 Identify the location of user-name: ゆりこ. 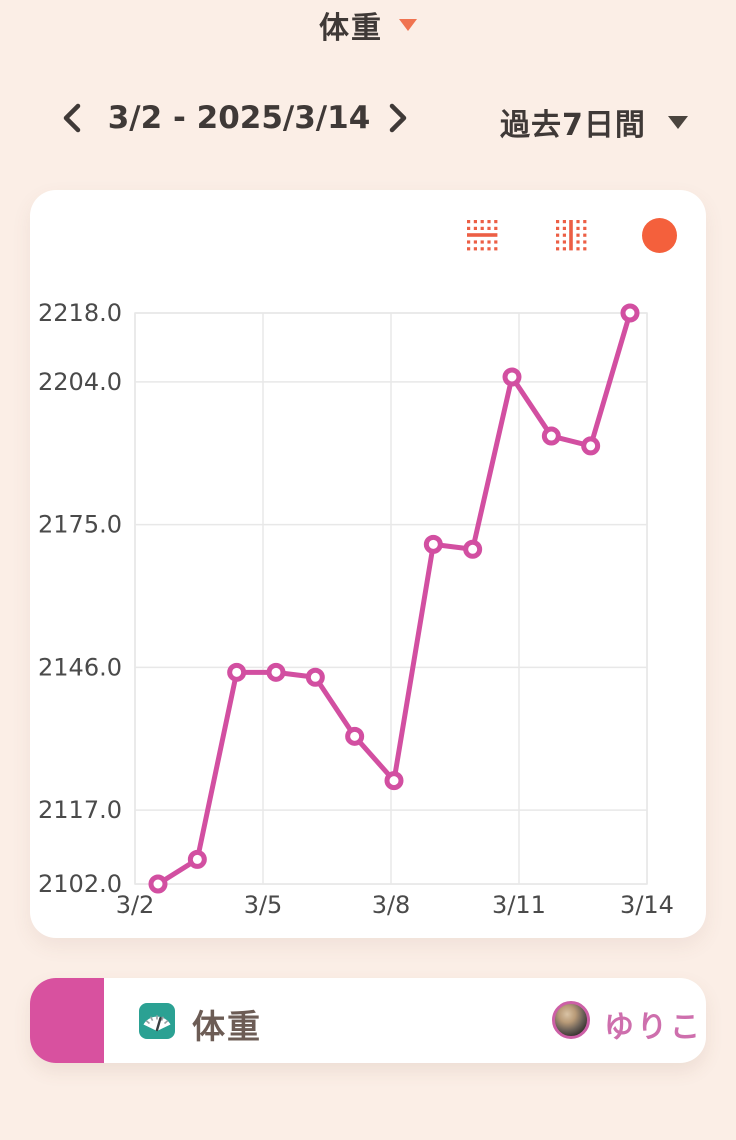
(653, 1027).